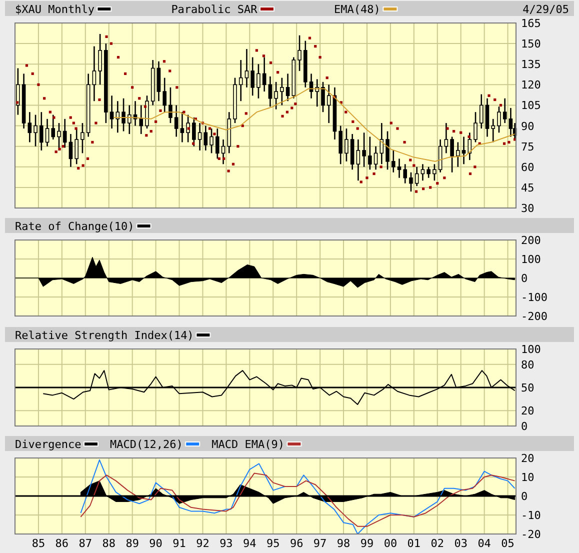 The width and height of the screenshot is (579, 553). Describe the element at coordinates (85, 543) in the screenshot. I see `x-tick-label: 87` at that location.